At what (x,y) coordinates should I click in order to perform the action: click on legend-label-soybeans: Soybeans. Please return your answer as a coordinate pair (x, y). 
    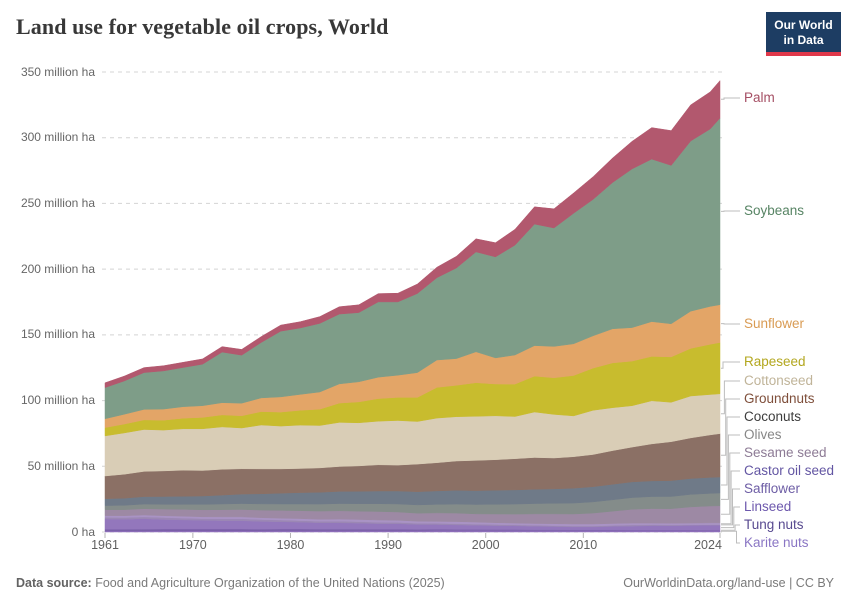
    Looking at the image, I should click on (774, 210).